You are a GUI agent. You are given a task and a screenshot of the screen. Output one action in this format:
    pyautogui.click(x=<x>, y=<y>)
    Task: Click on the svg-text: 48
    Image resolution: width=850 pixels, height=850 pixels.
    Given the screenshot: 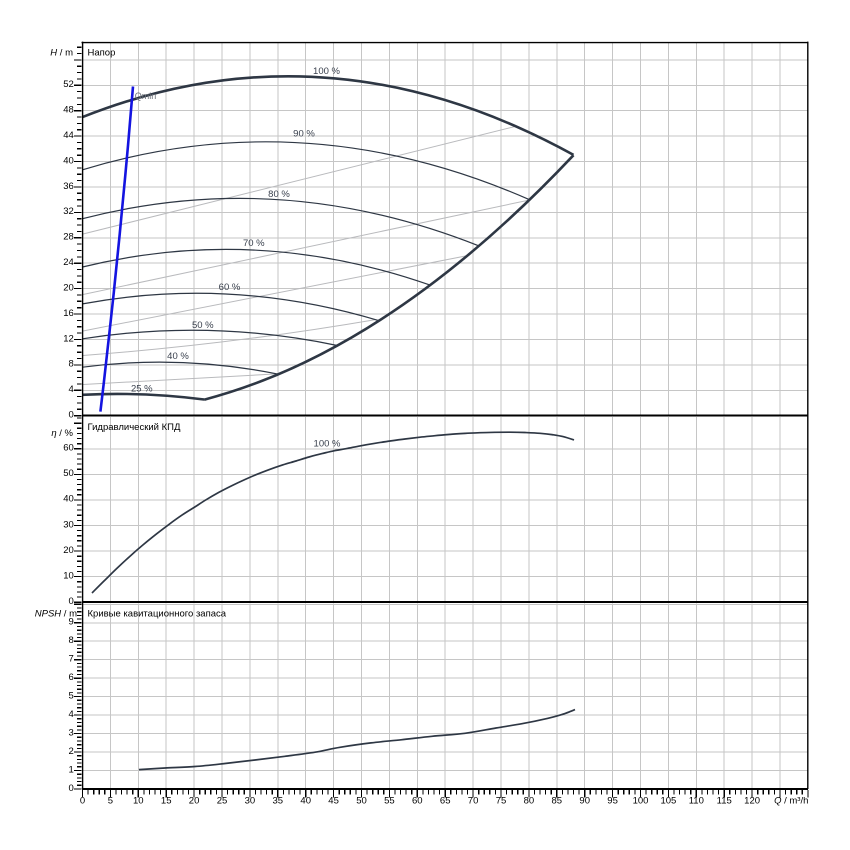 What is the action you would take?
    pyautogui.click(x=68, y=110)
    